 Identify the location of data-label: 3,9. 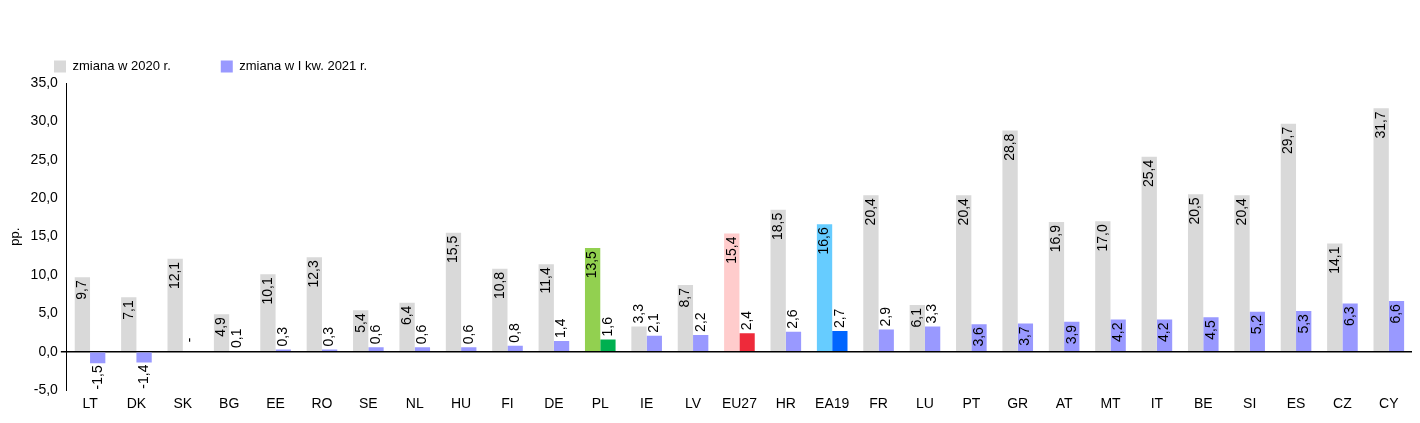
(1070, 334).